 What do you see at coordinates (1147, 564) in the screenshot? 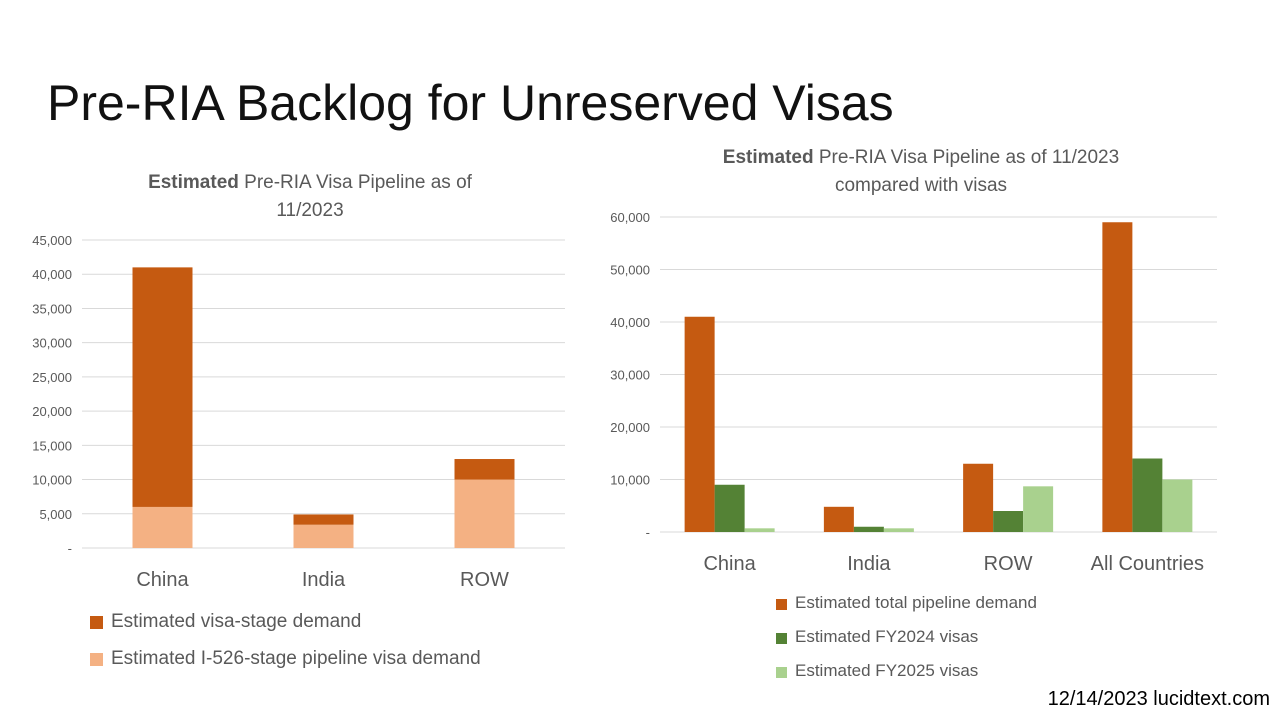
I see `x-tick-label: All Countries` at bounding box center [1147, 564].